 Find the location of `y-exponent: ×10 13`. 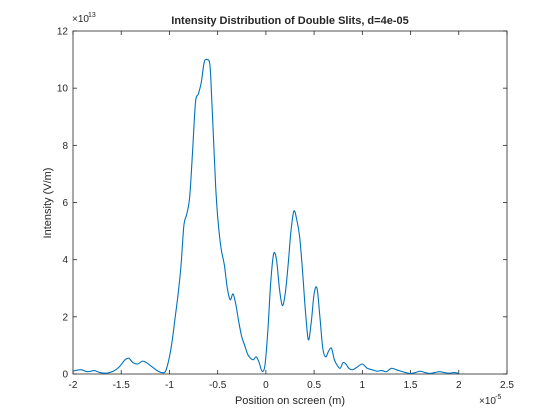

y-exponent: ×10 13 is located at coordinates (84, 18).